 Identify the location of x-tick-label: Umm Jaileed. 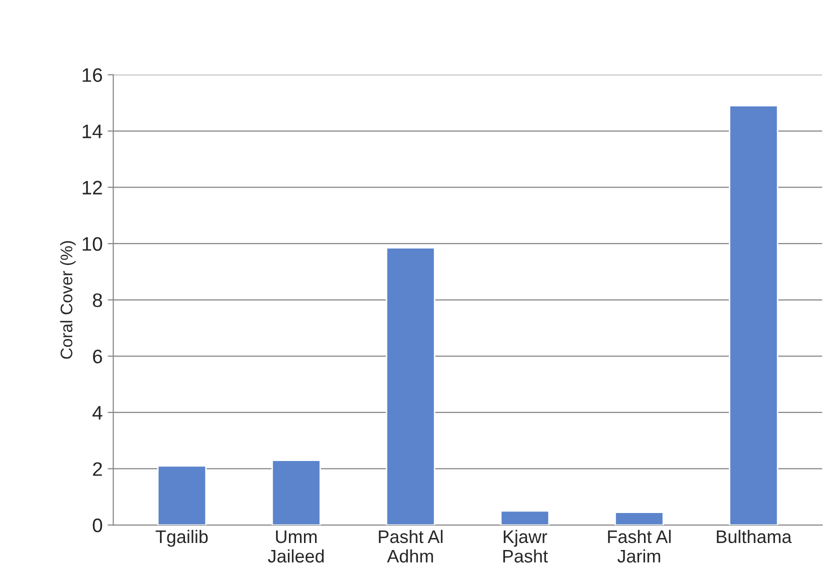
(296, 546).